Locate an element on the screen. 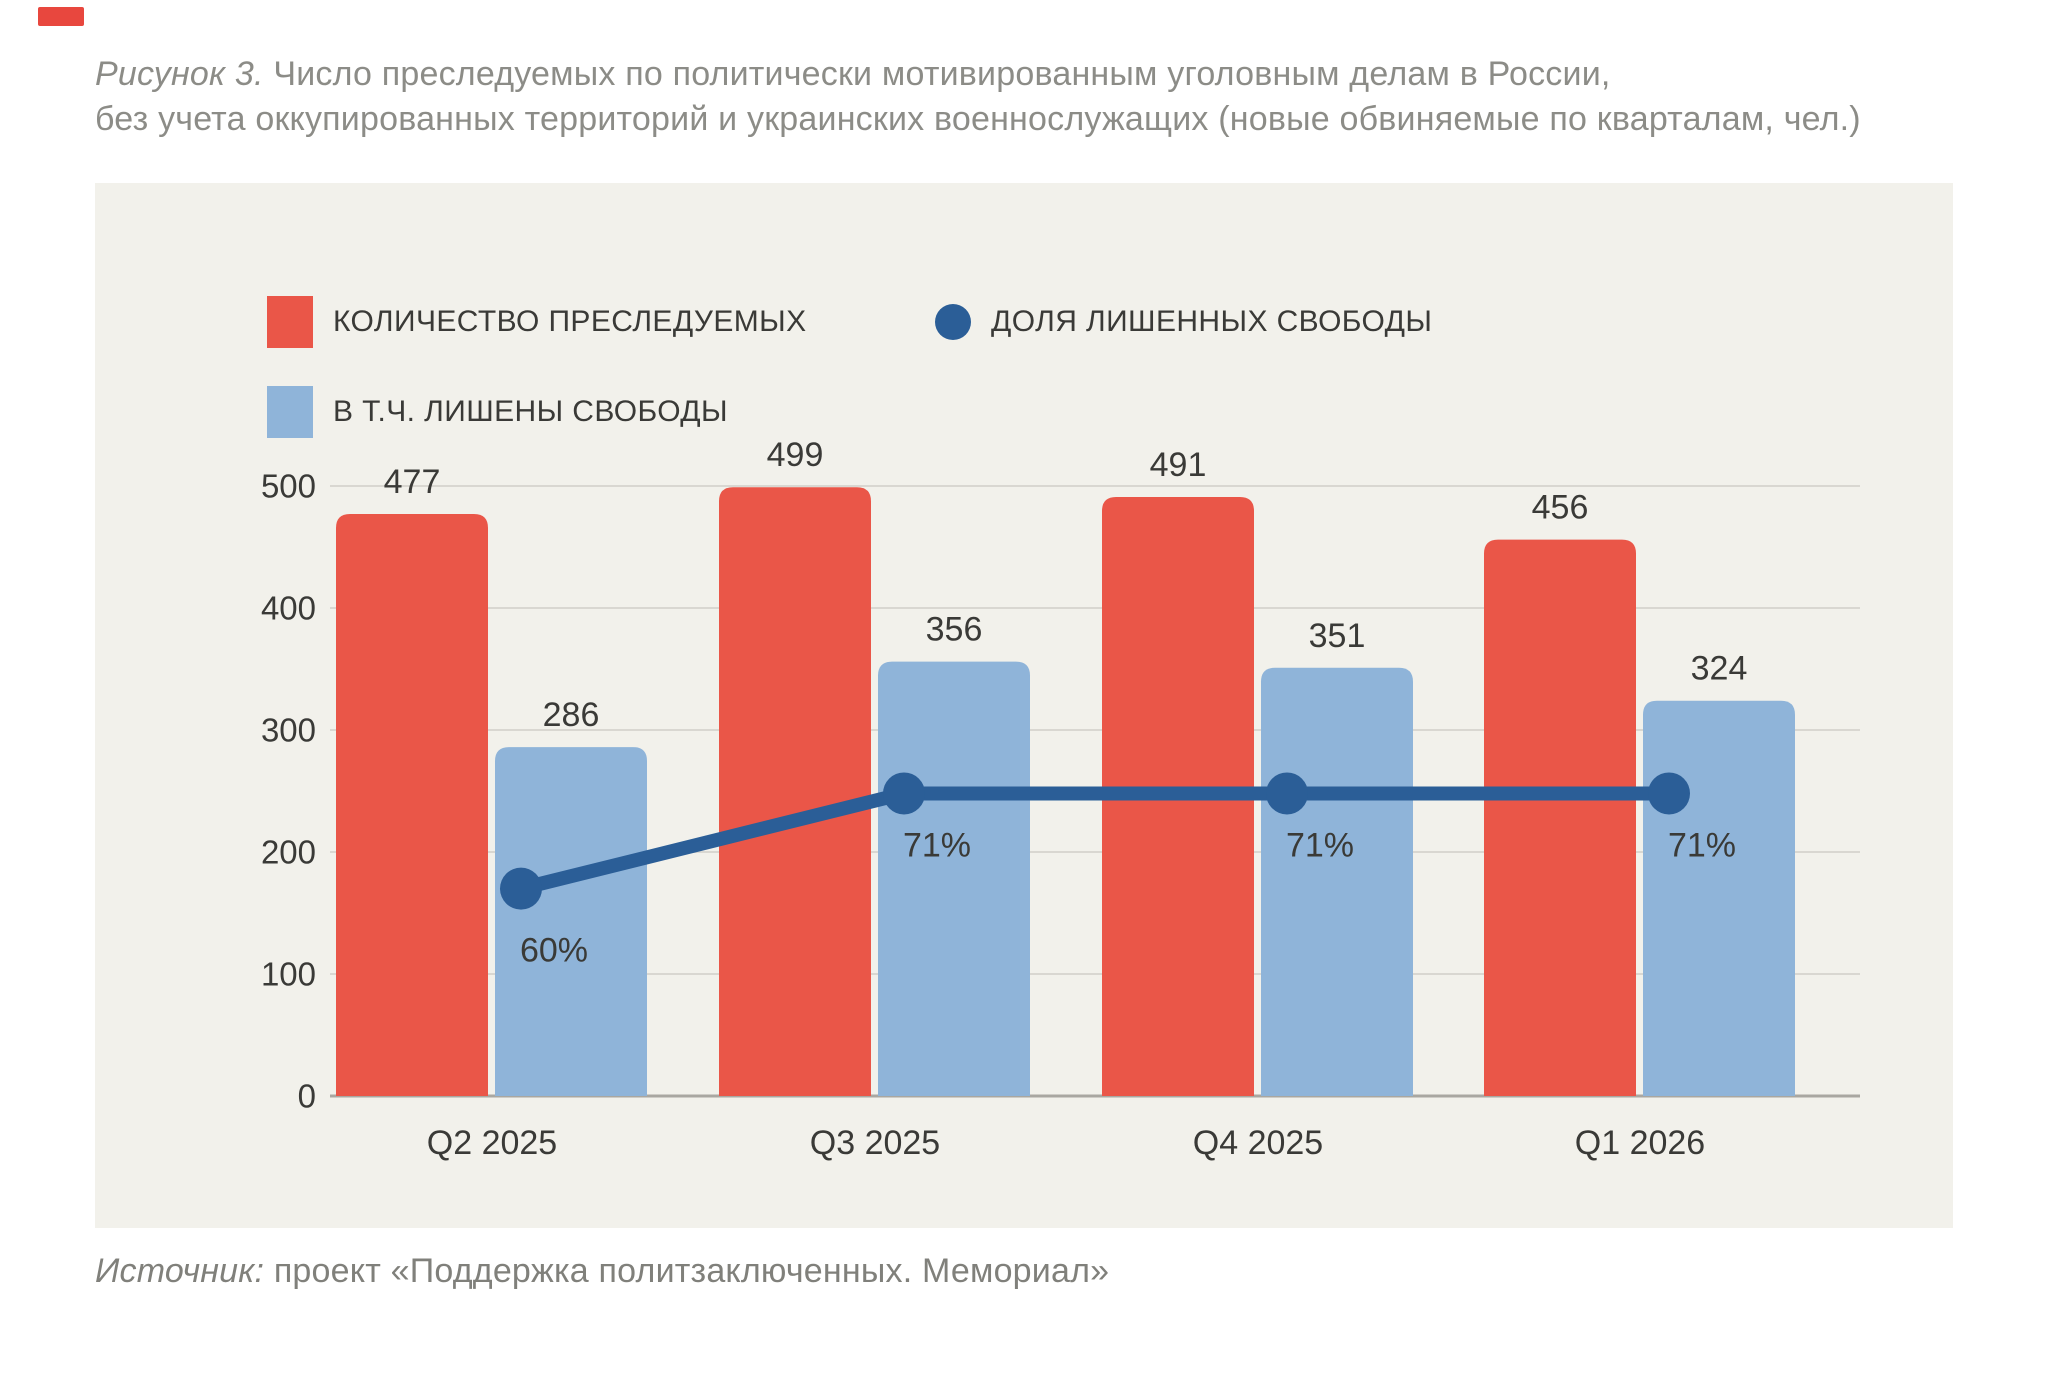  x-tick-label-3: Q1 2026 is located at coordinates (1640, 1143).